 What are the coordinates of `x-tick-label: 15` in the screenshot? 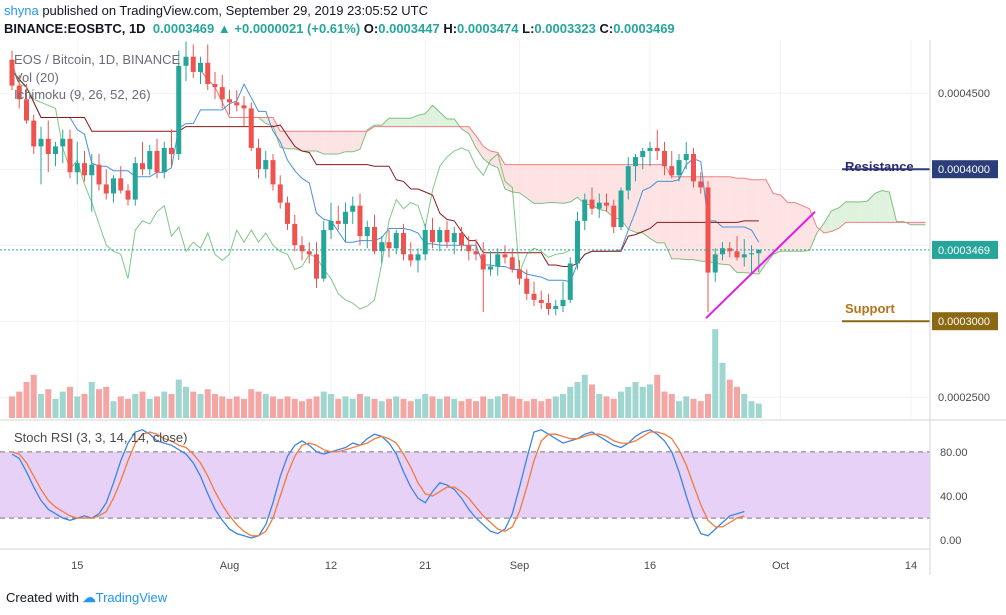 It's located at (77, 566).